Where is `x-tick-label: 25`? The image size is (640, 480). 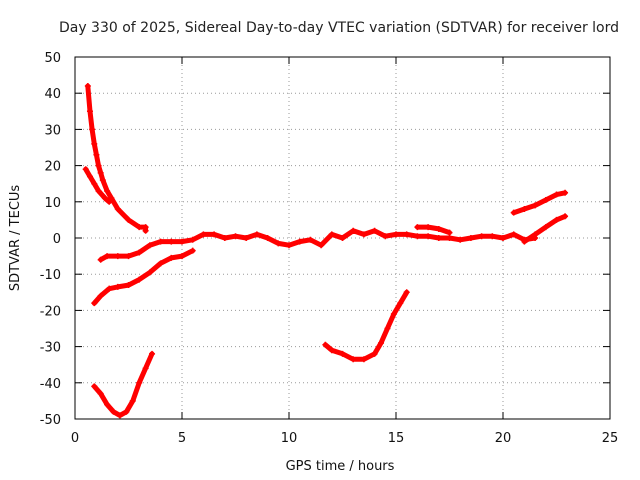 x-tick-label: 25 is located at coordinates (610, 438).